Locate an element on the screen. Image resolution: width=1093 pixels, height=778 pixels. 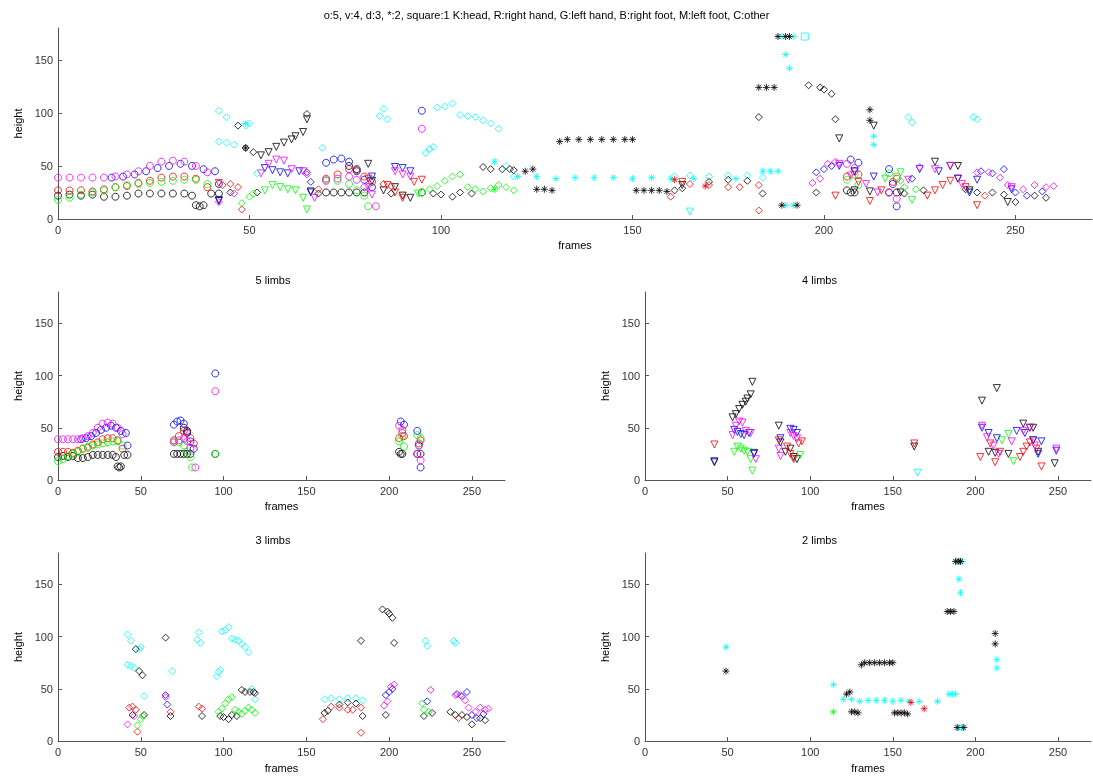
chart-title: 5 limbs is located at coordinates (273, 279).